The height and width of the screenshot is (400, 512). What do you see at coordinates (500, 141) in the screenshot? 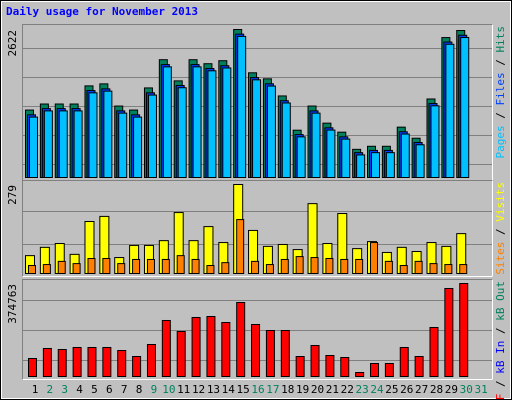
I see `legend-entry: Pages` at bounding box center [500, 141].